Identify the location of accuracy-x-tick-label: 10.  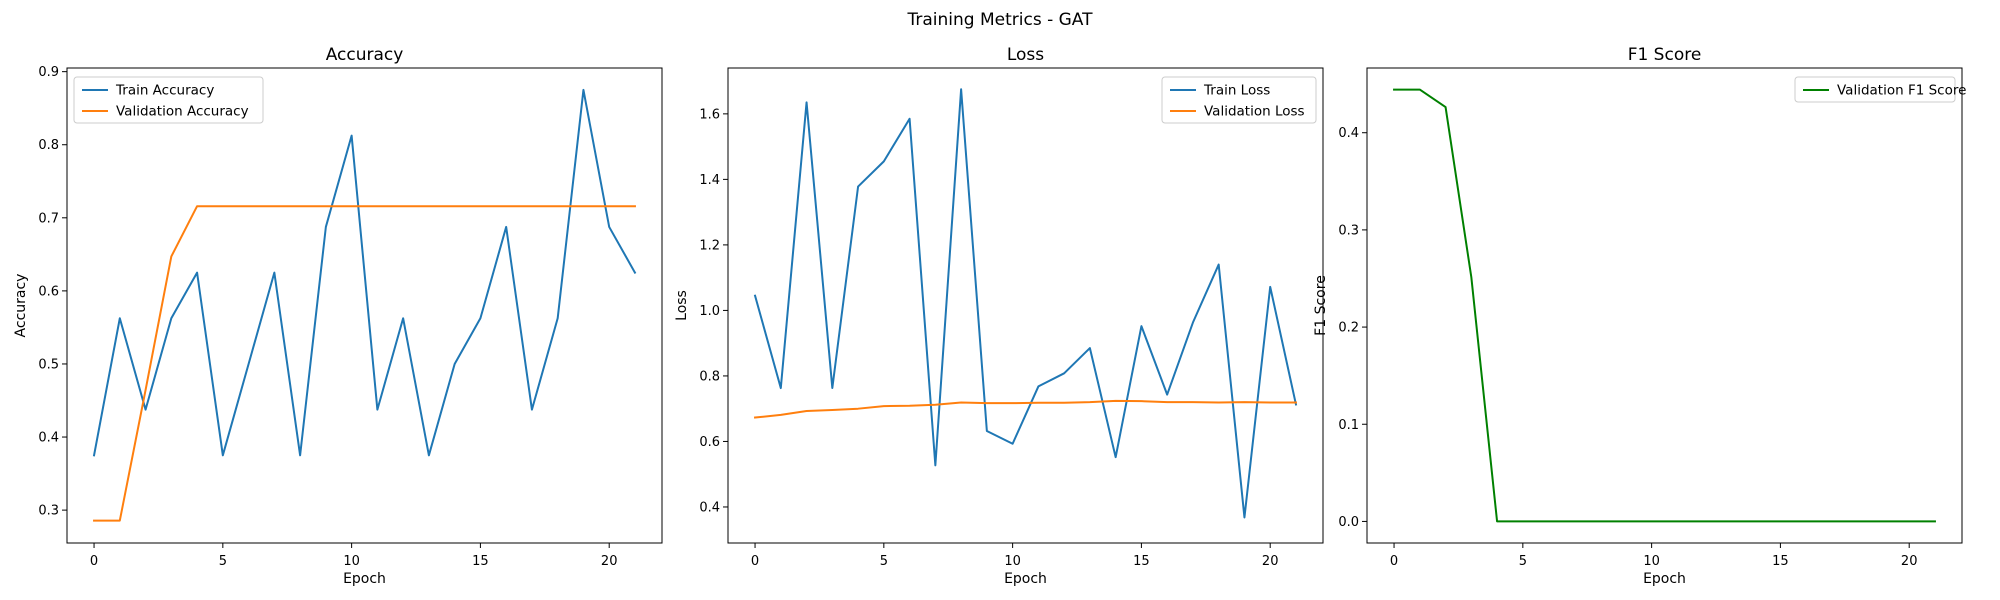
(351, 561).